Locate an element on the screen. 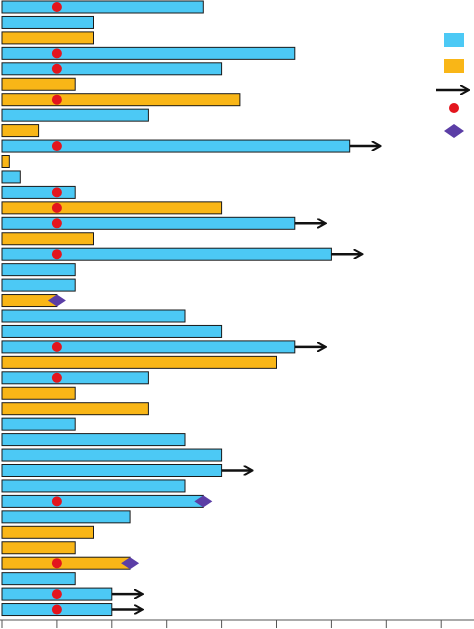 The height and width of the screenshot is (629, 474). legend-blue-swatch is located at coordinates (454, 40).